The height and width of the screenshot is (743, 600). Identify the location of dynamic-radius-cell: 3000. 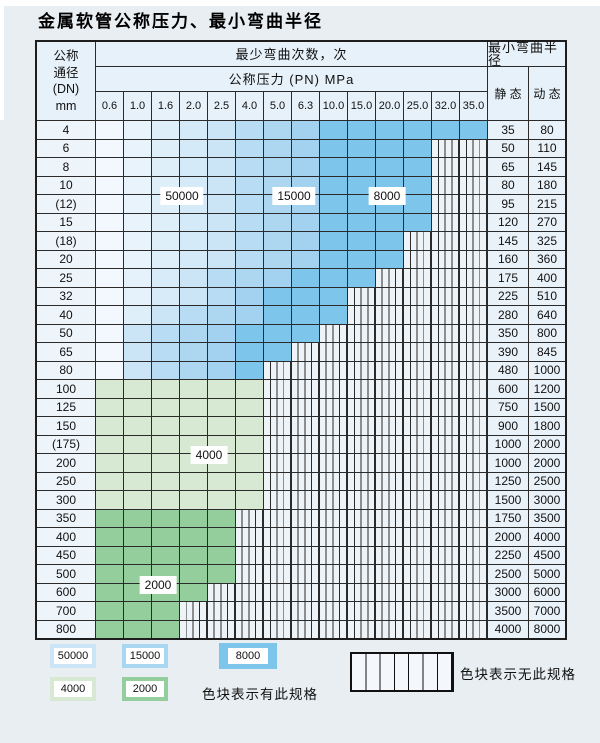
(547, 500).